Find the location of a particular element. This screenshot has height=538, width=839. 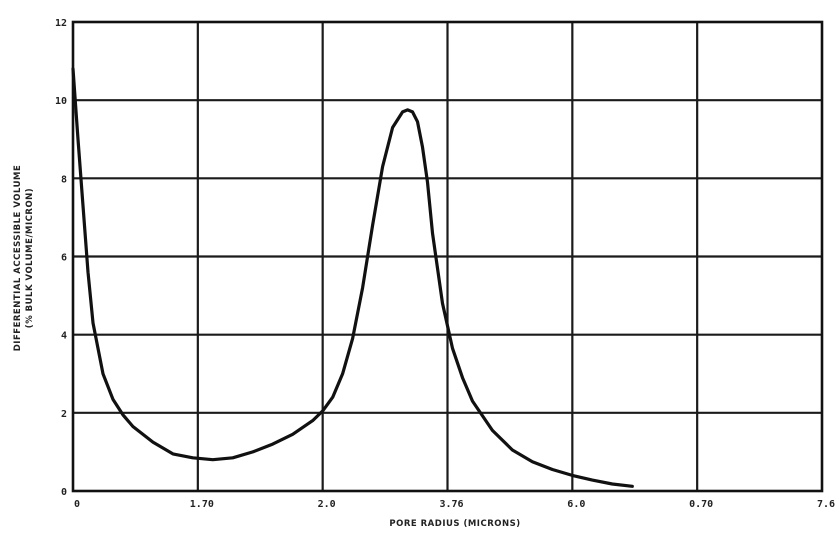

x-tick-label: 1.70 is located at coordinates (202, 504).